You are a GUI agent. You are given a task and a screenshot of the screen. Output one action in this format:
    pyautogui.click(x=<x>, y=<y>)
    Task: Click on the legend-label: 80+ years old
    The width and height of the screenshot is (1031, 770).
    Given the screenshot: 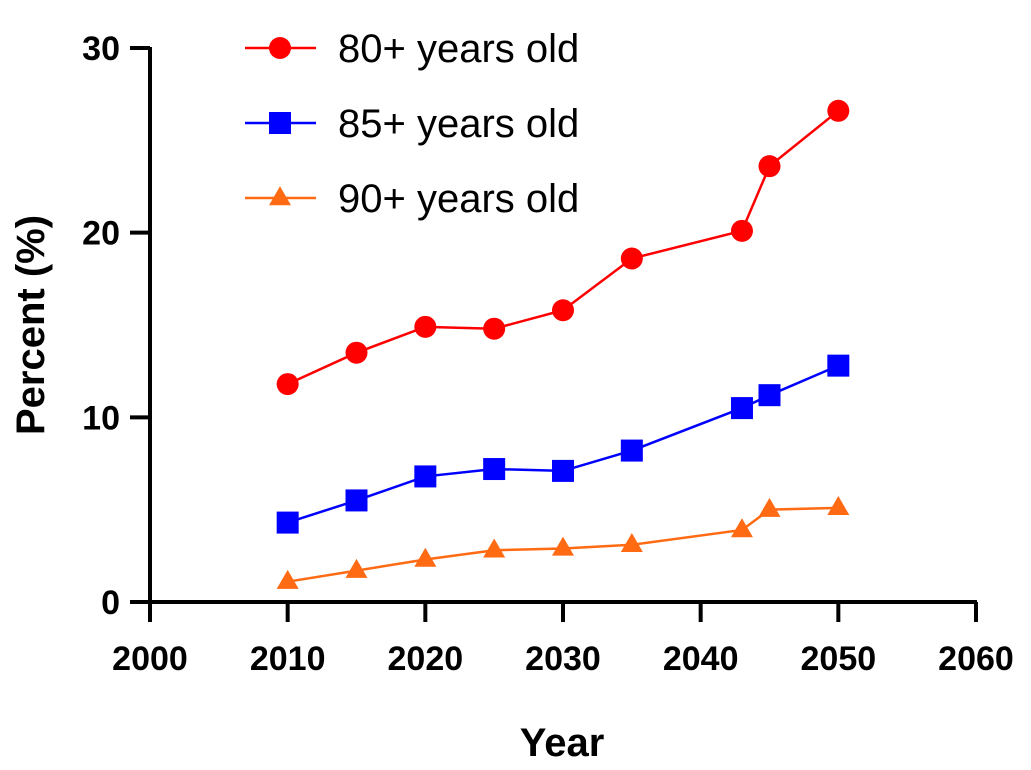 What is the action you would take?
    pyautogui.click(x=458, y=49)
    